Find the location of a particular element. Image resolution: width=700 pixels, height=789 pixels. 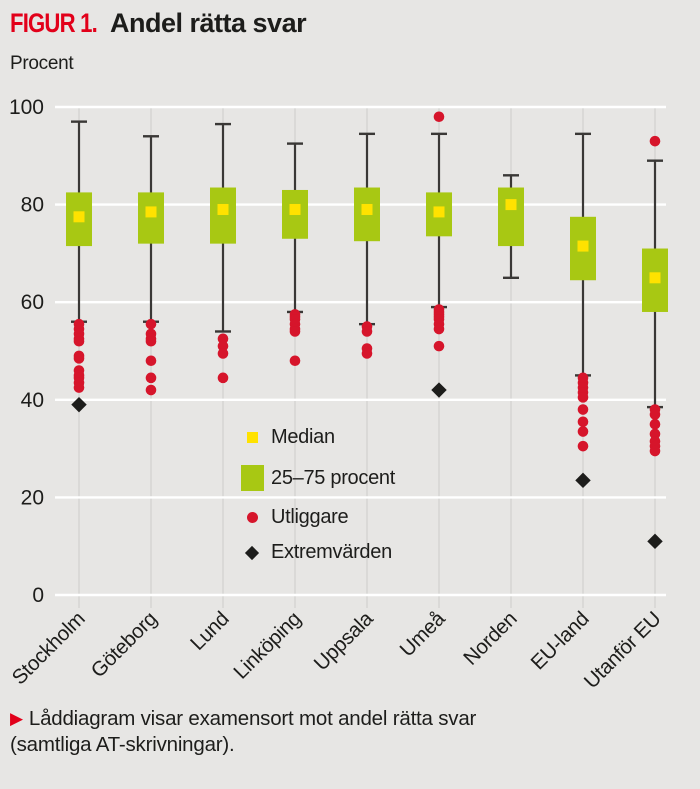

boxplot-Umeå: Umeå is located at coordinates (423, 386).